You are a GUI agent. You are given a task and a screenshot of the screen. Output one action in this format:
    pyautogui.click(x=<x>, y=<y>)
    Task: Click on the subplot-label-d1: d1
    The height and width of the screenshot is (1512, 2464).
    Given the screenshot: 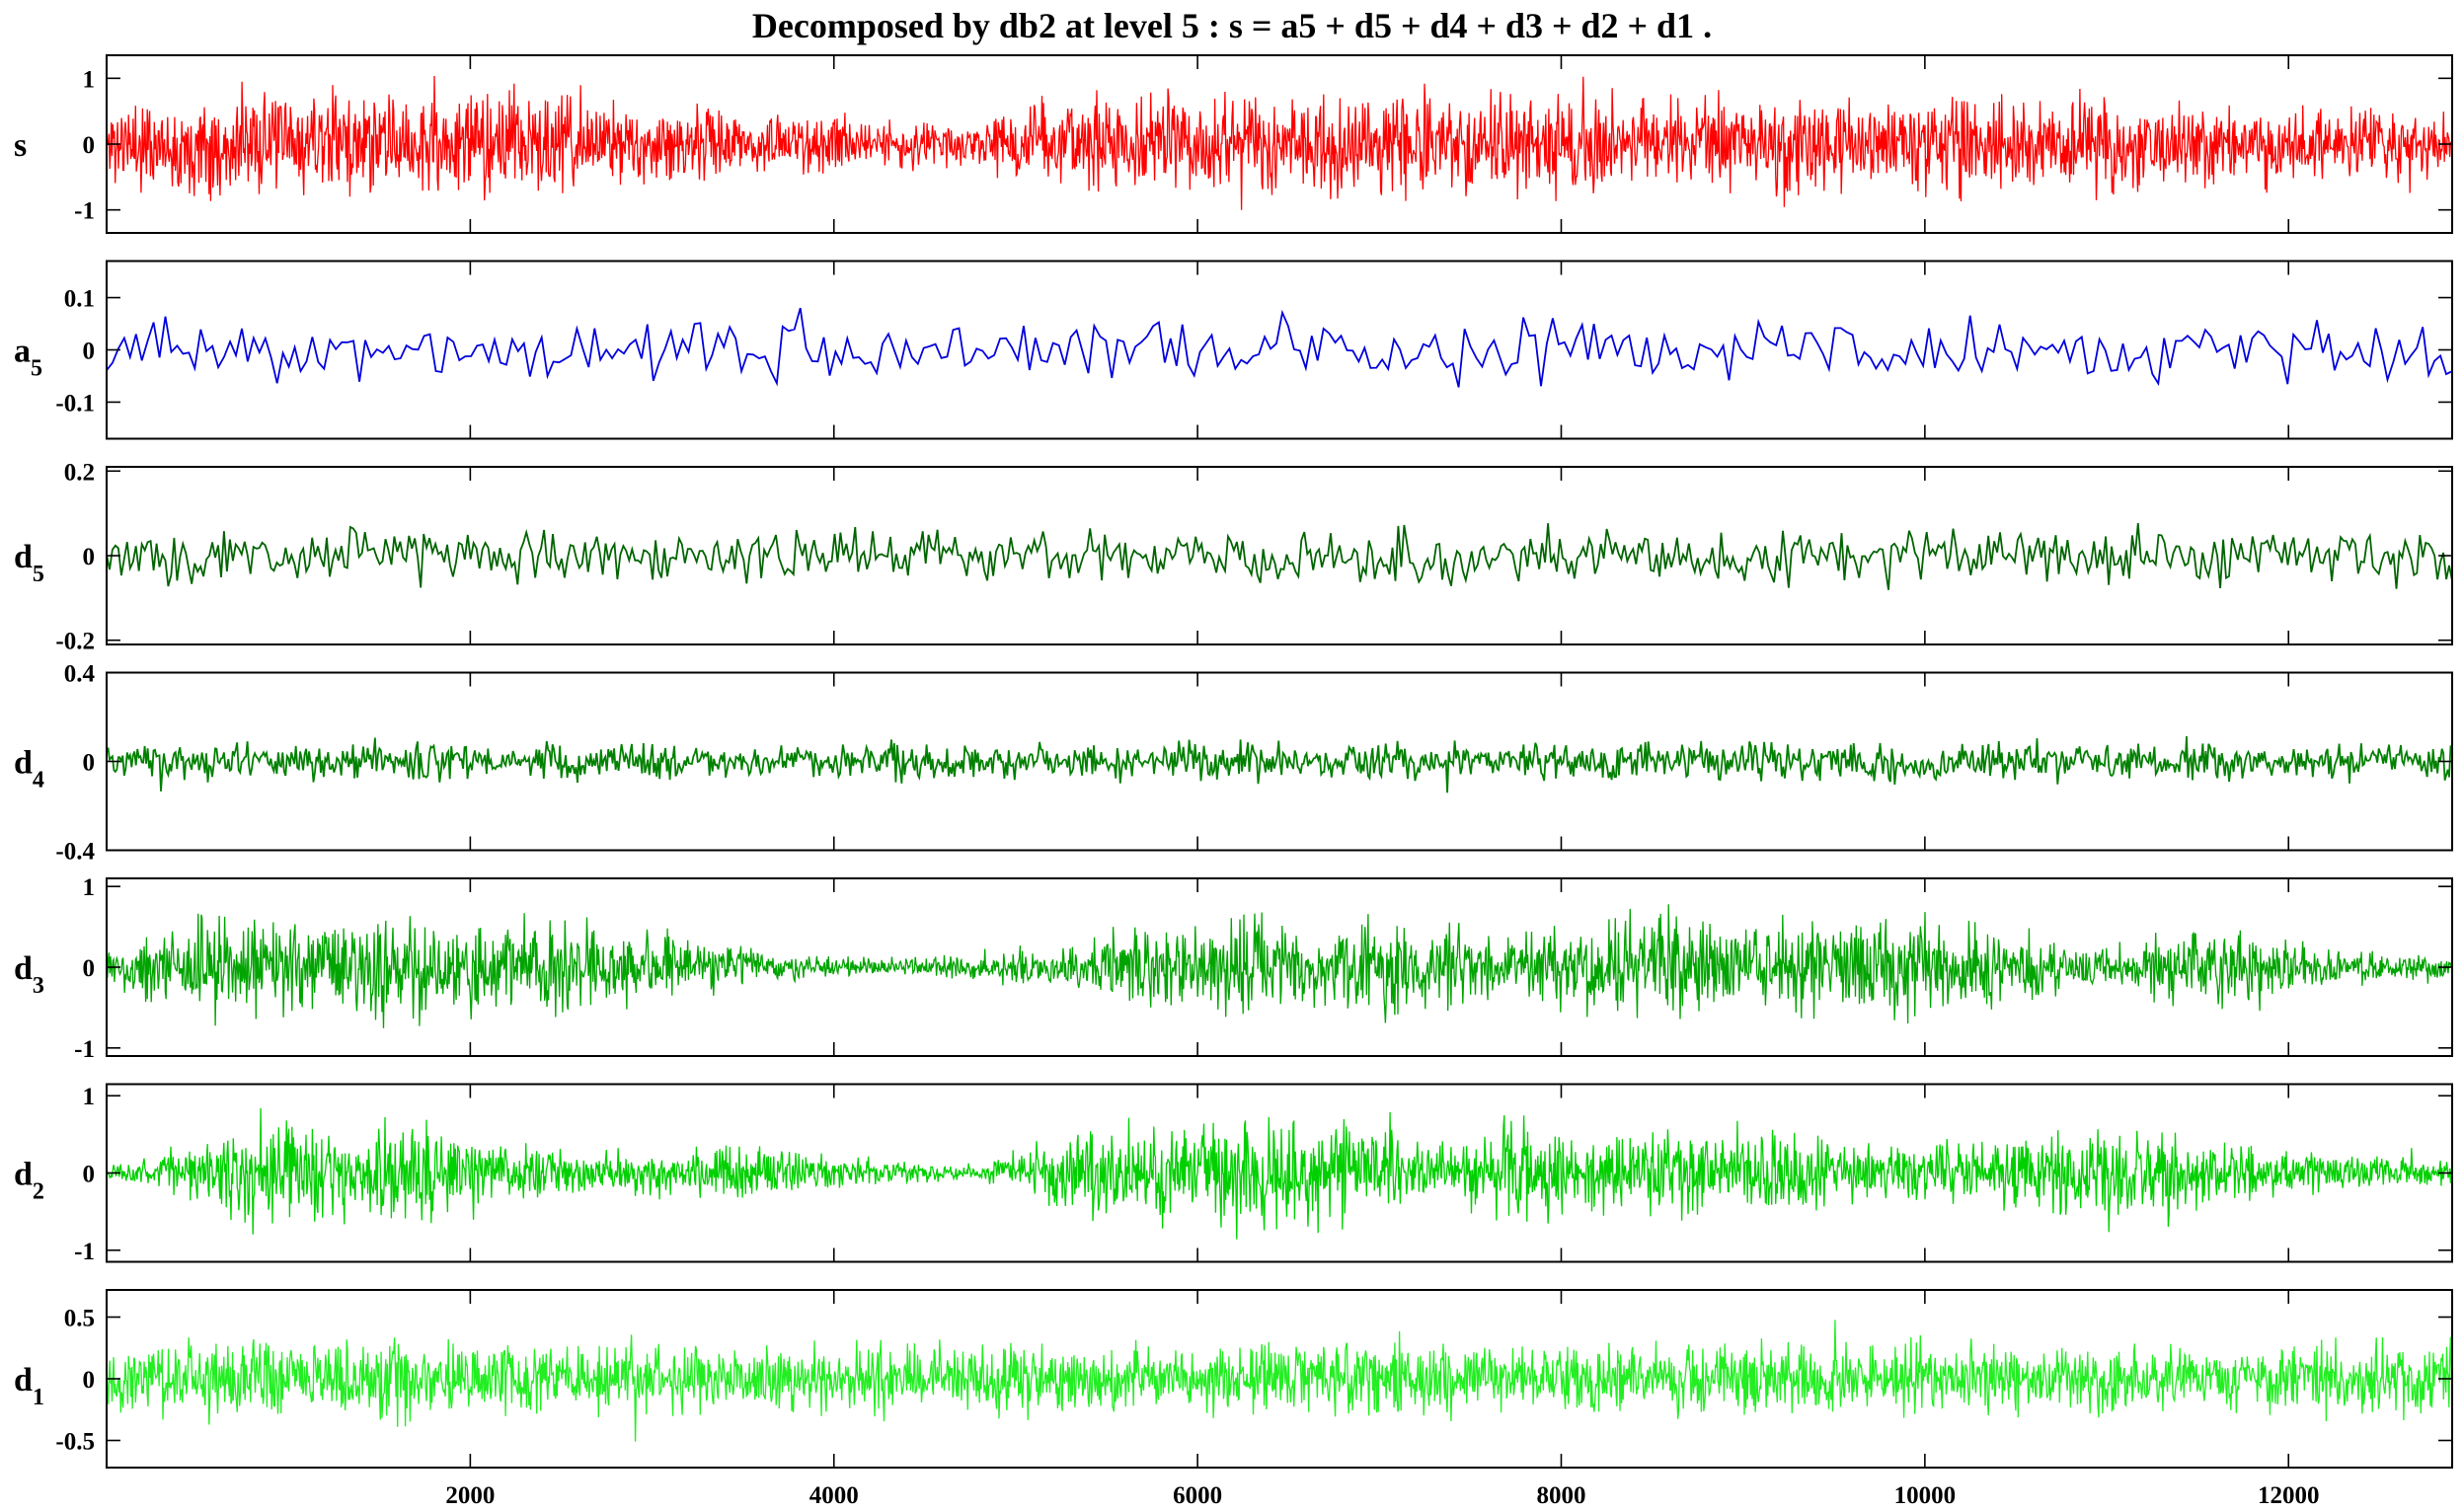 What is the action you would take?
    pyautogui.click(x=29, y=1386)
    